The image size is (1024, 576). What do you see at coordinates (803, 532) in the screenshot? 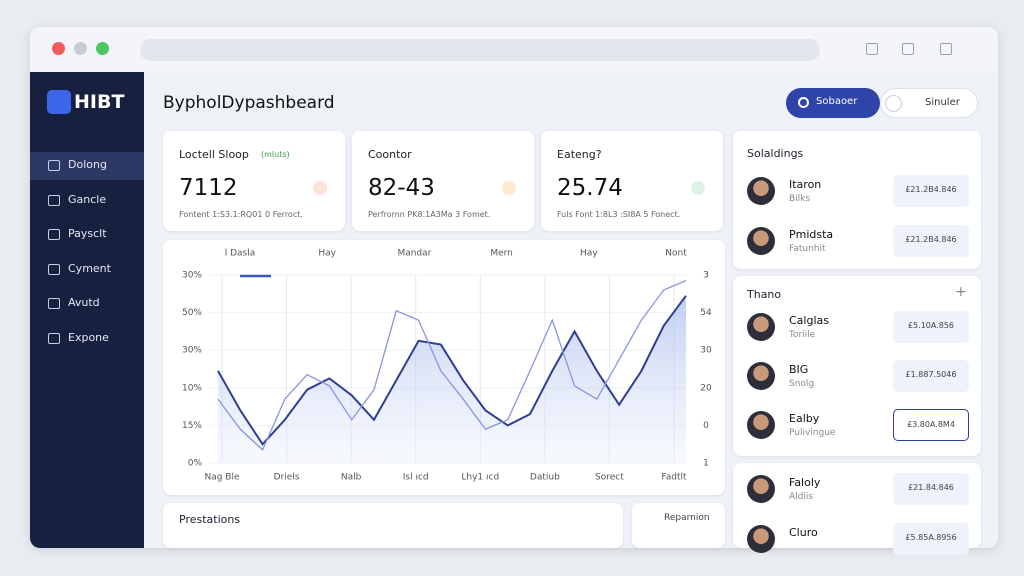
I see `person-name: Cluro` at bounding box center [803, 532].